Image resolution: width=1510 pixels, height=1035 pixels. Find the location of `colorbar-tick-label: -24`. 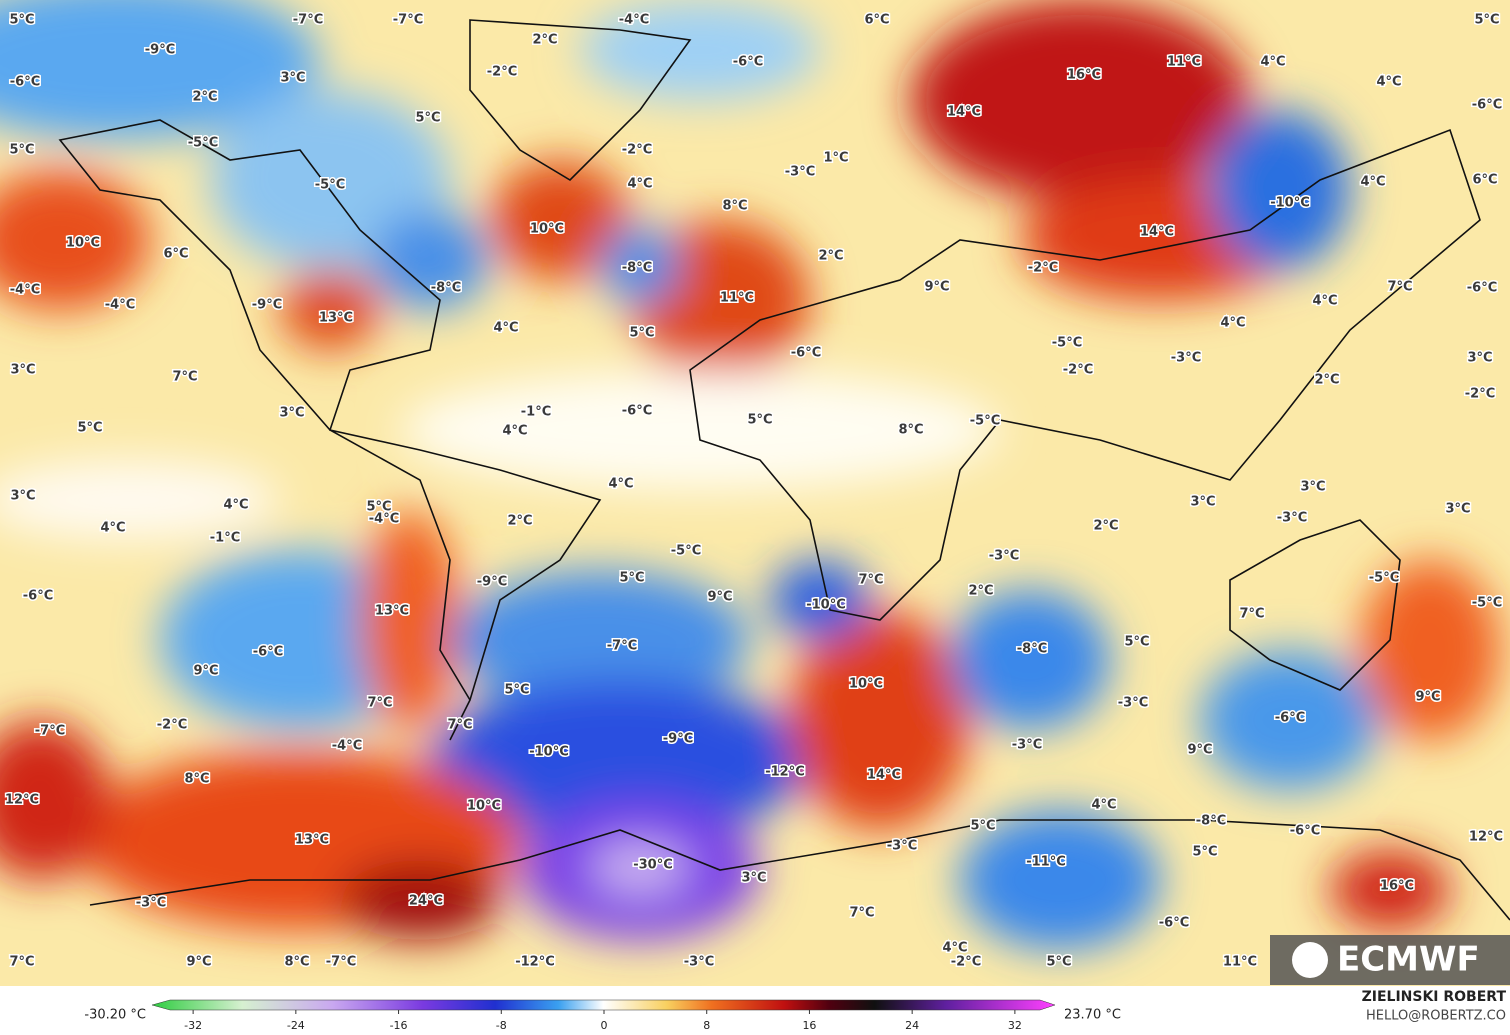

colorbar-tick-label: -24 is located at coordinates (296, 1025).